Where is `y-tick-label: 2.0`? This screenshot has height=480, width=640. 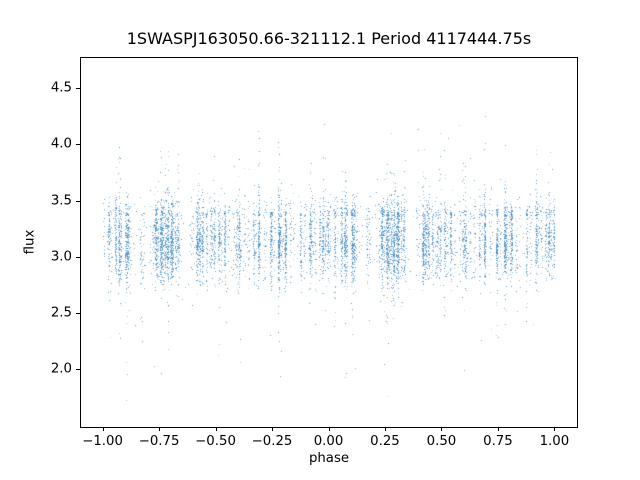 y-tick-label: 2.0 is located at coordinates (61, 369).